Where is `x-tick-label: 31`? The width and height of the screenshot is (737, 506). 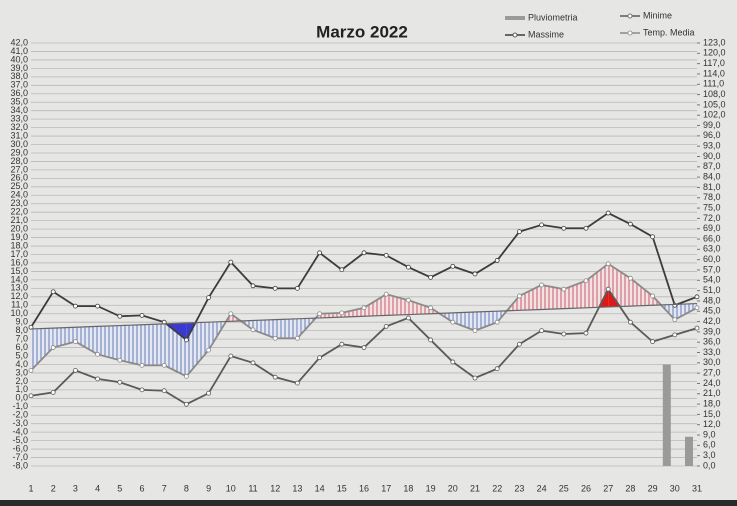 x-tick-label: 31 is located at coordinates (697, 488).